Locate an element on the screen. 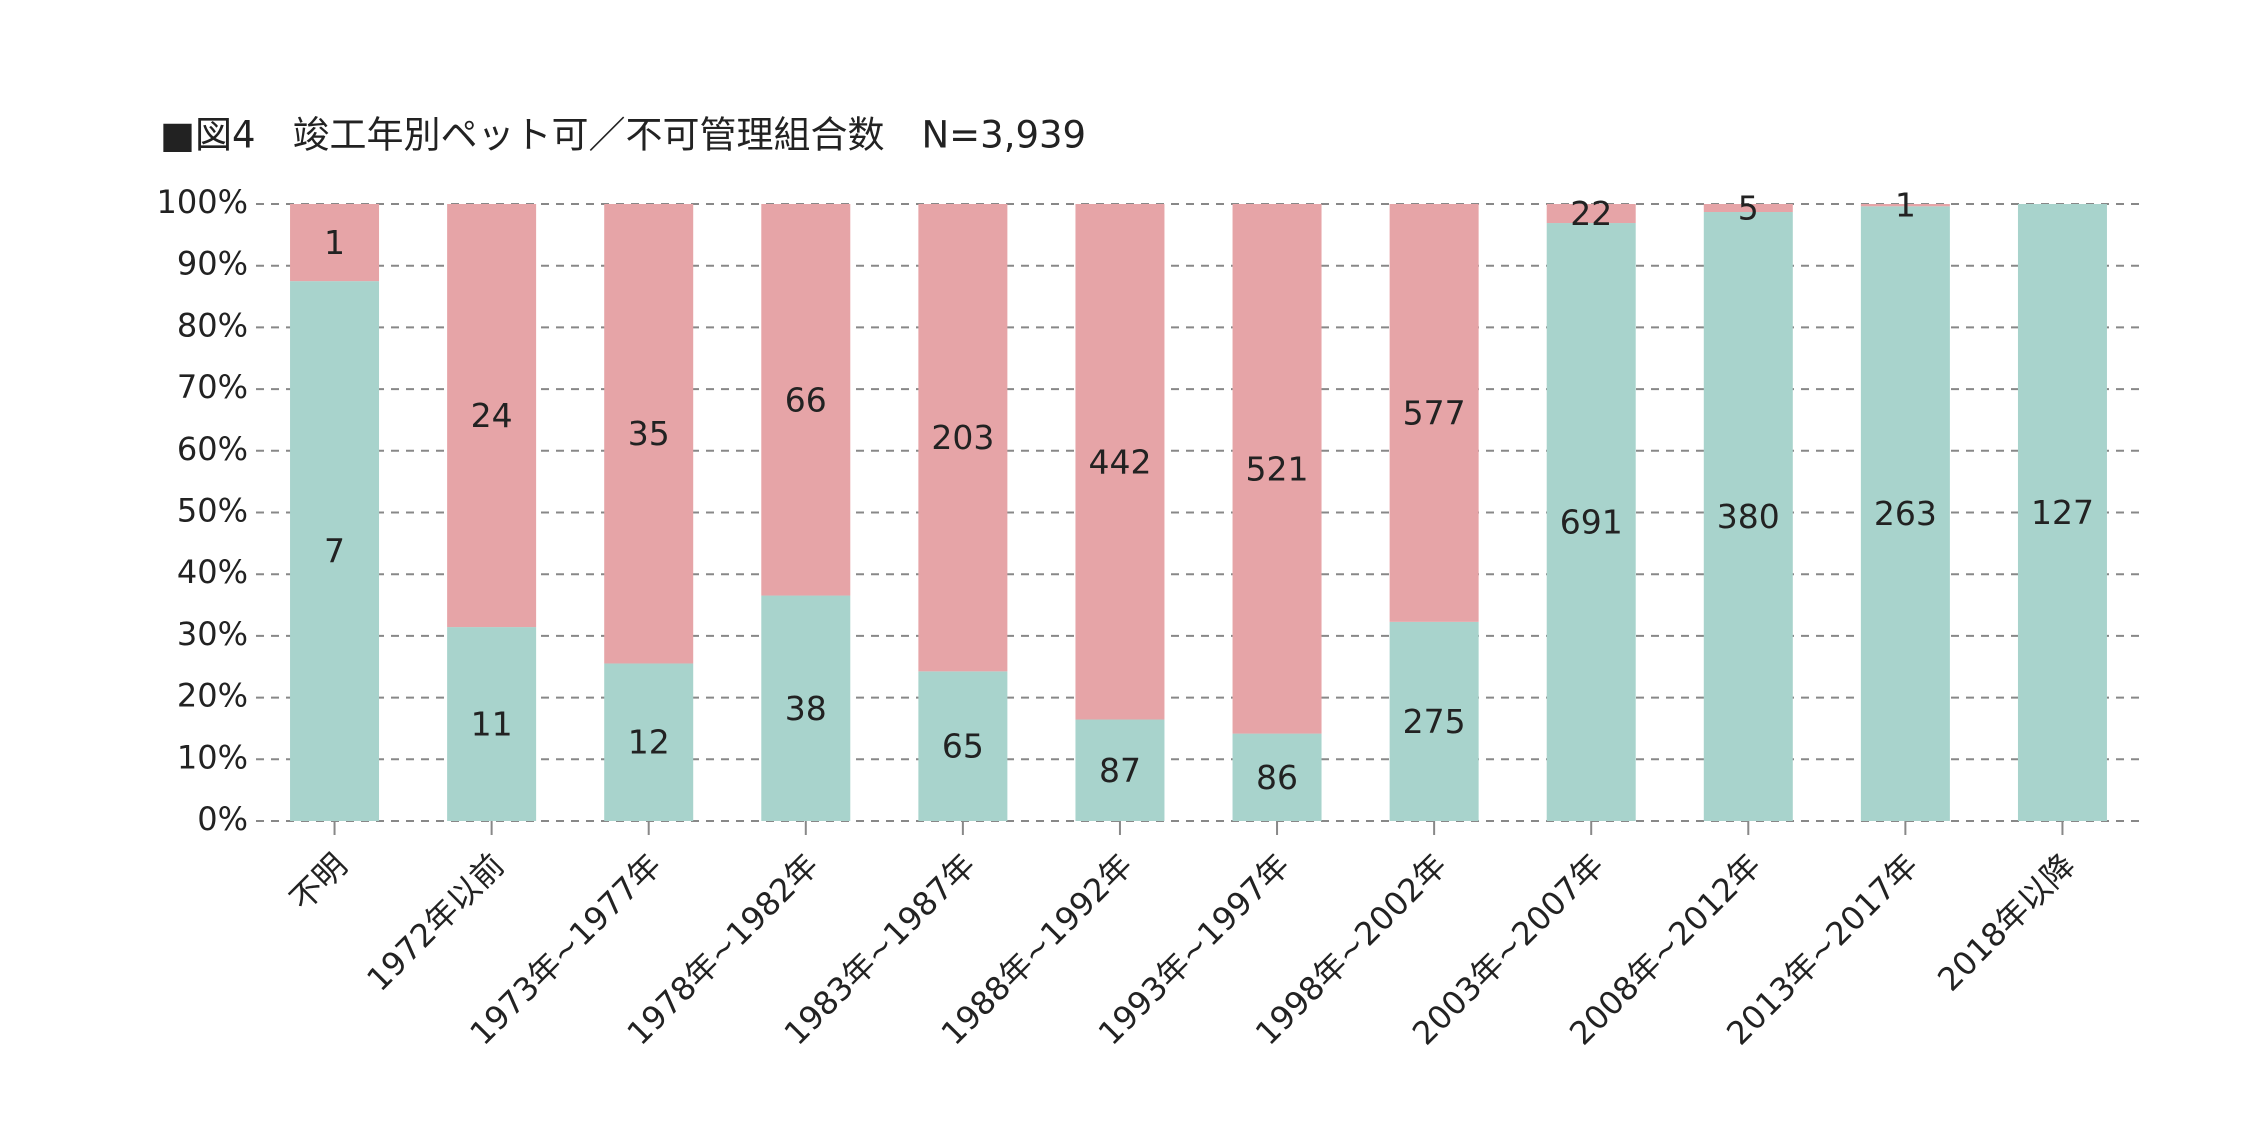 Image resolution: width=2245 pixels, height=1134 pixels. y-tick-label: 0% is located at coordinates (222, 819).